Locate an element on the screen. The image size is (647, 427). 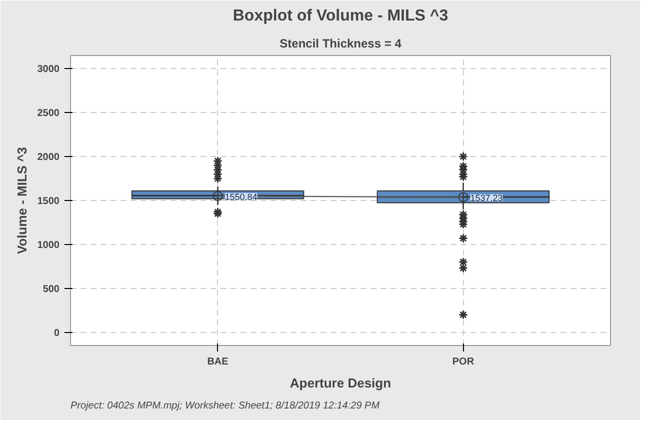
y-tick-label: 3000 is located at coordinates (48, 70).